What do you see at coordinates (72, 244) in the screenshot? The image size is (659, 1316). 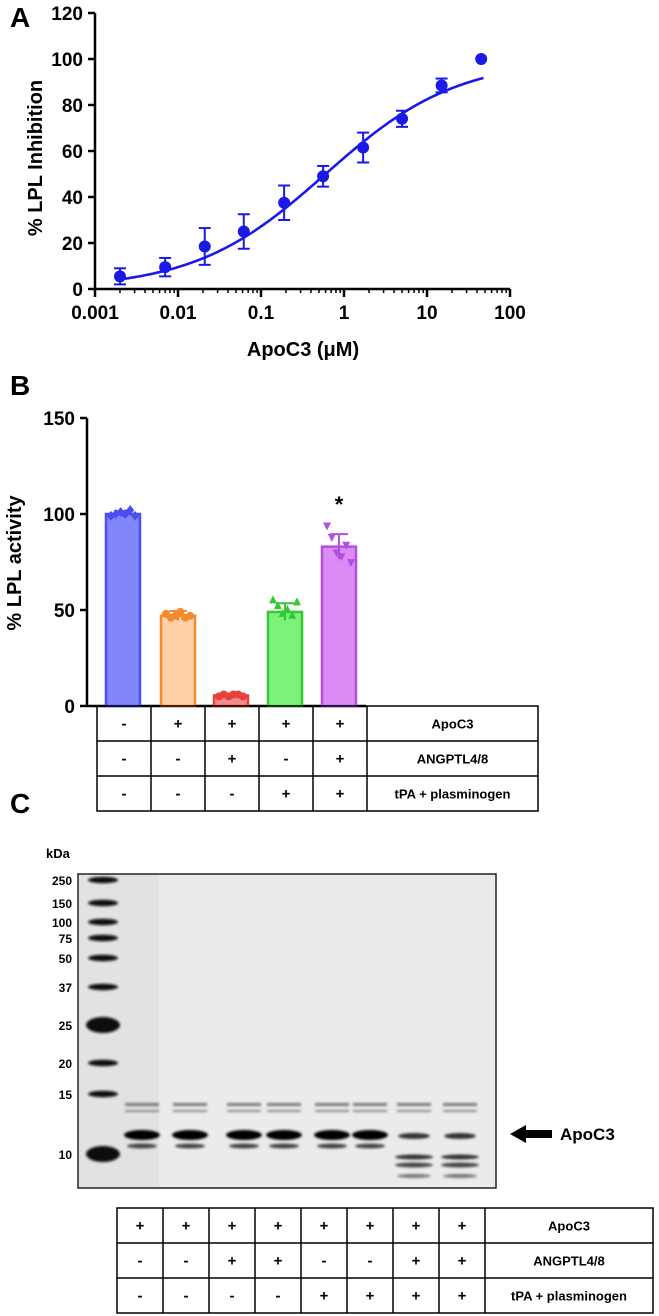 I see `y-tick-label: 20` at bounding box center [72, 244].